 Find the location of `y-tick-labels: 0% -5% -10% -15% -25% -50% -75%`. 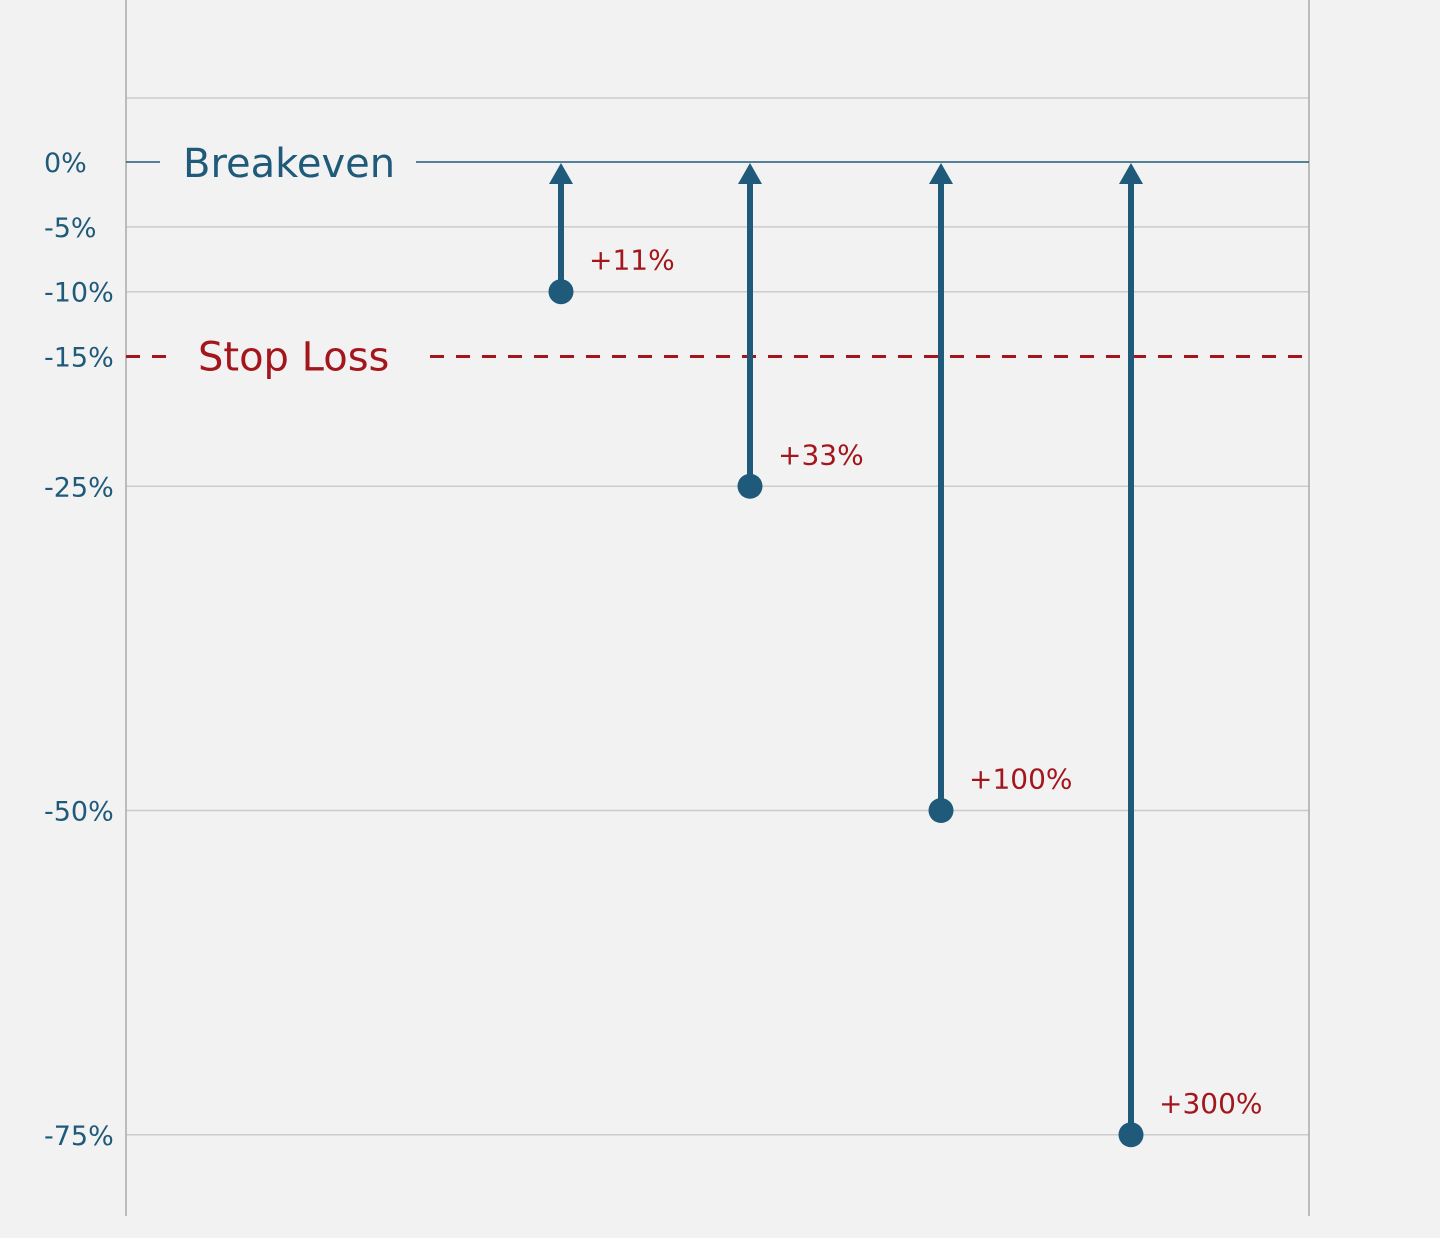

y-tick-labels: 0% -5% -10% -15% -25% -50% -75% is located at coordinates (79, 650).